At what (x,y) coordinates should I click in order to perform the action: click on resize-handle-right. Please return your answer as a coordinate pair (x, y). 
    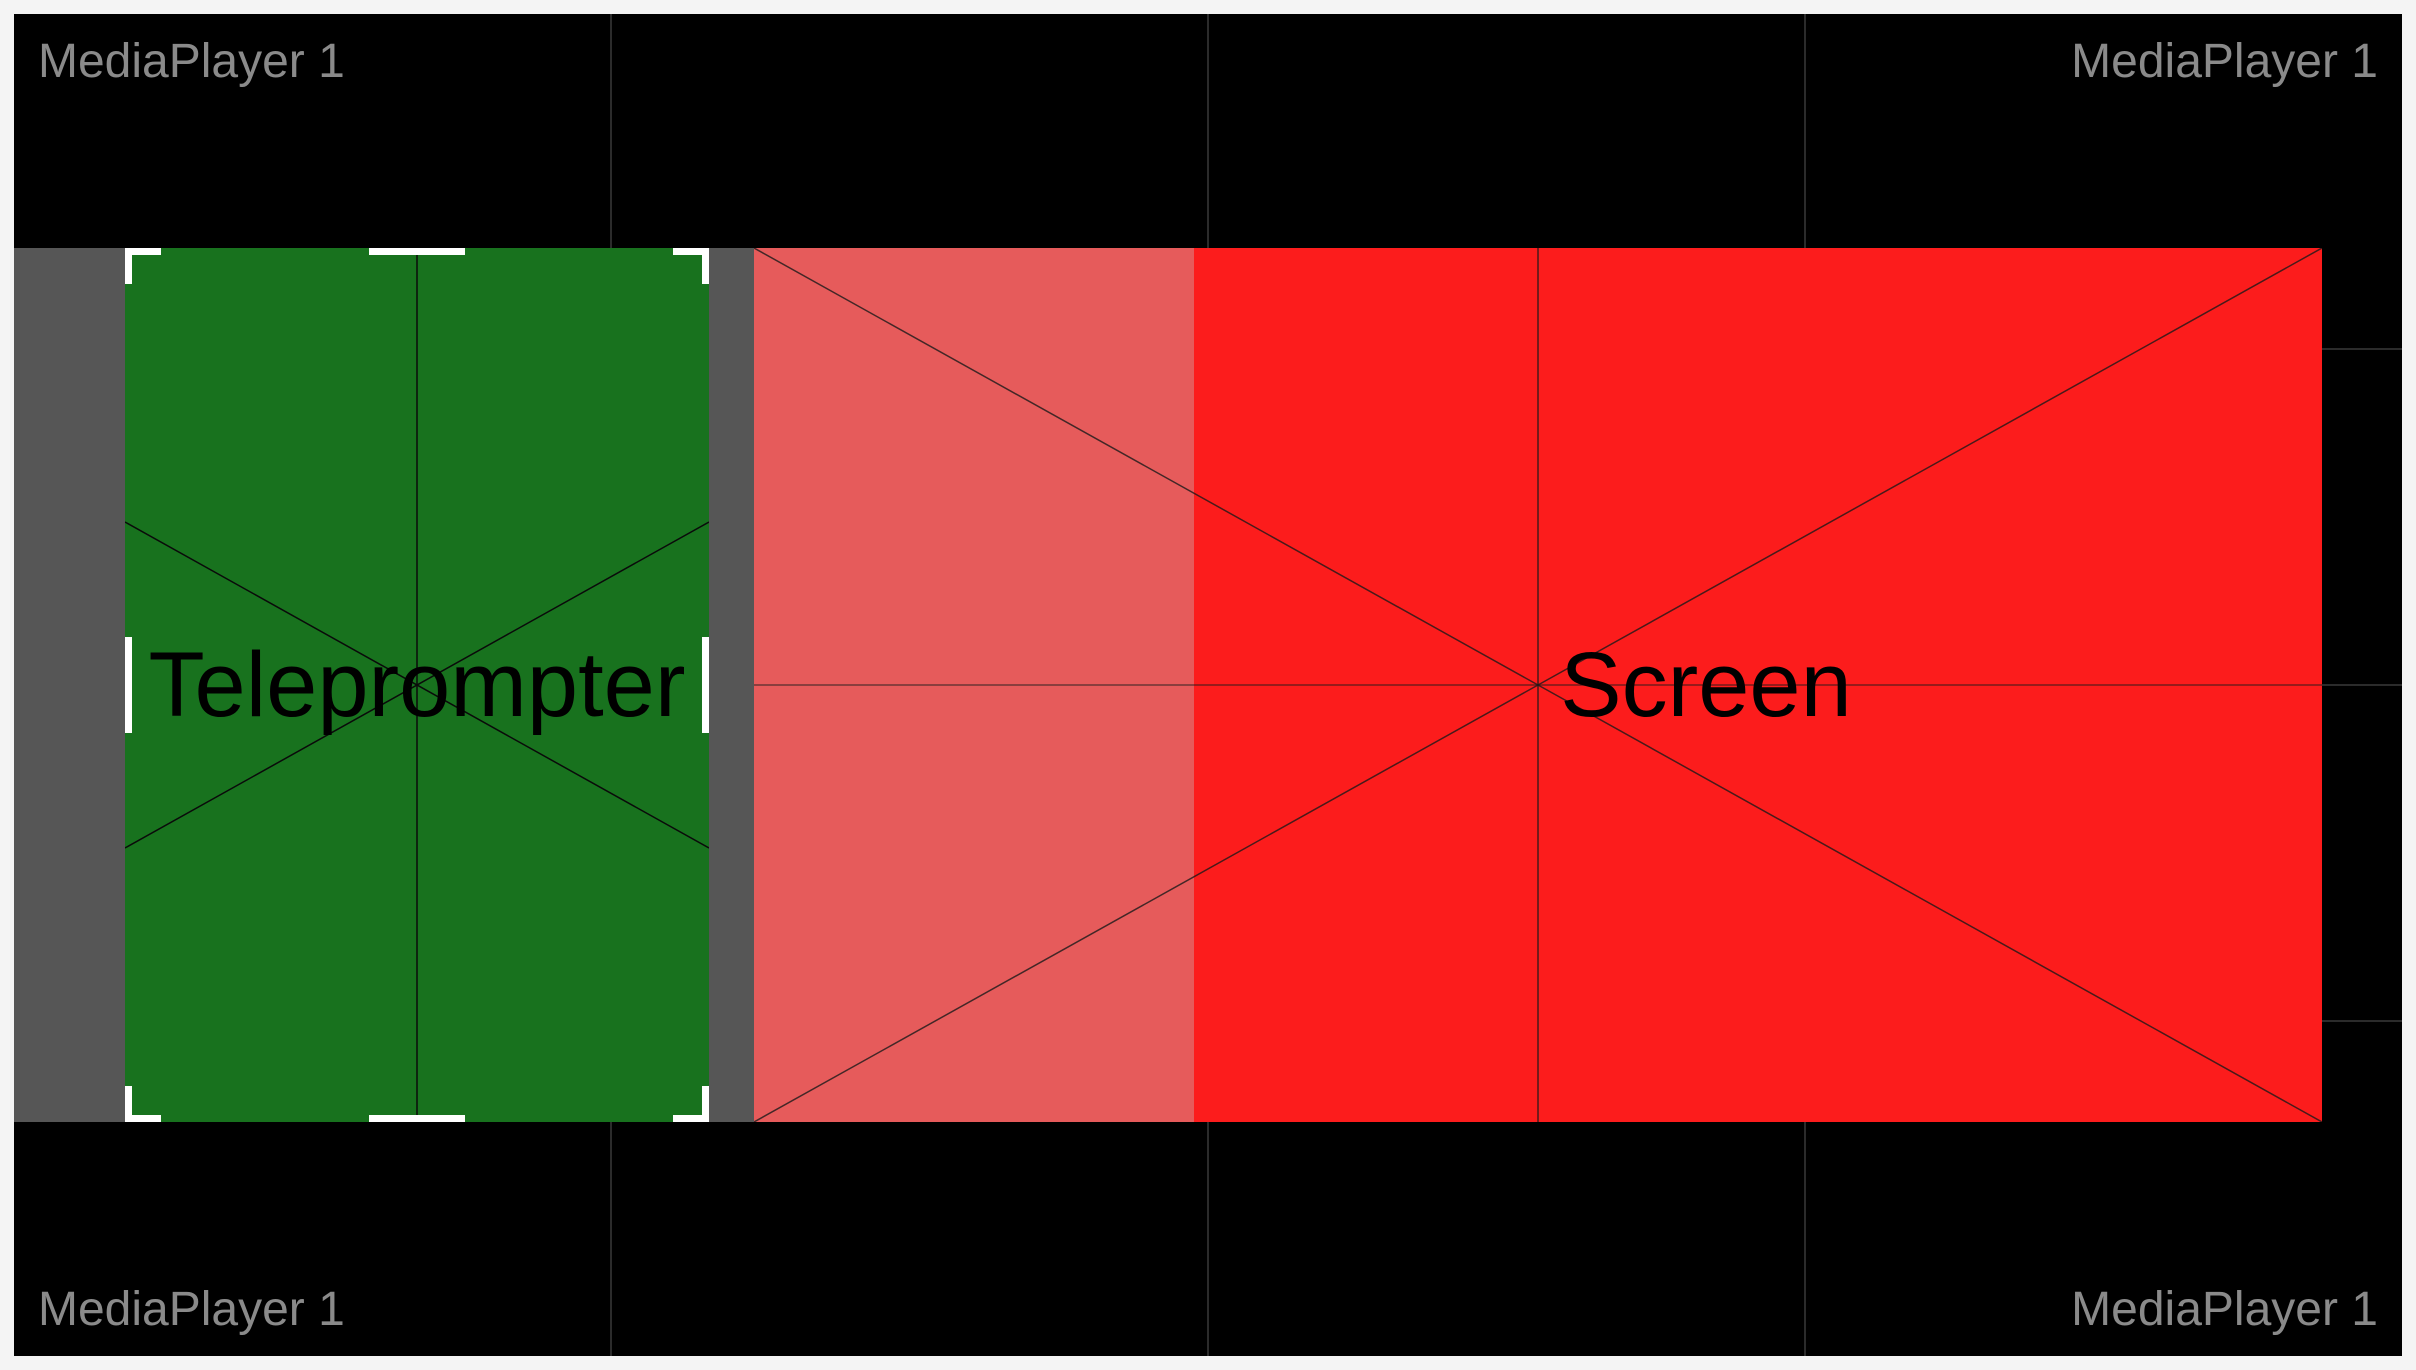
    Looking at the image, I should click on (705, 685).